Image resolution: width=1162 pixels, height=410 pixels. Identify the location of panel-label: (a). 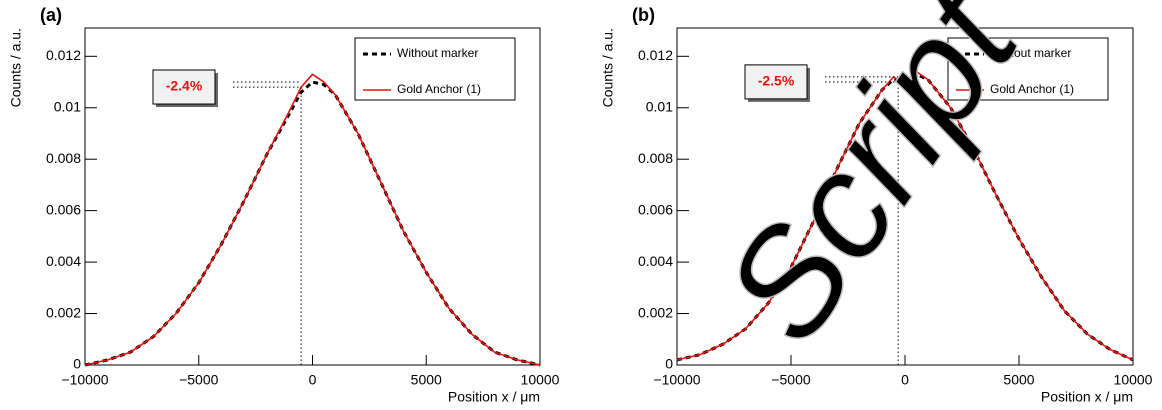
(51, 15).